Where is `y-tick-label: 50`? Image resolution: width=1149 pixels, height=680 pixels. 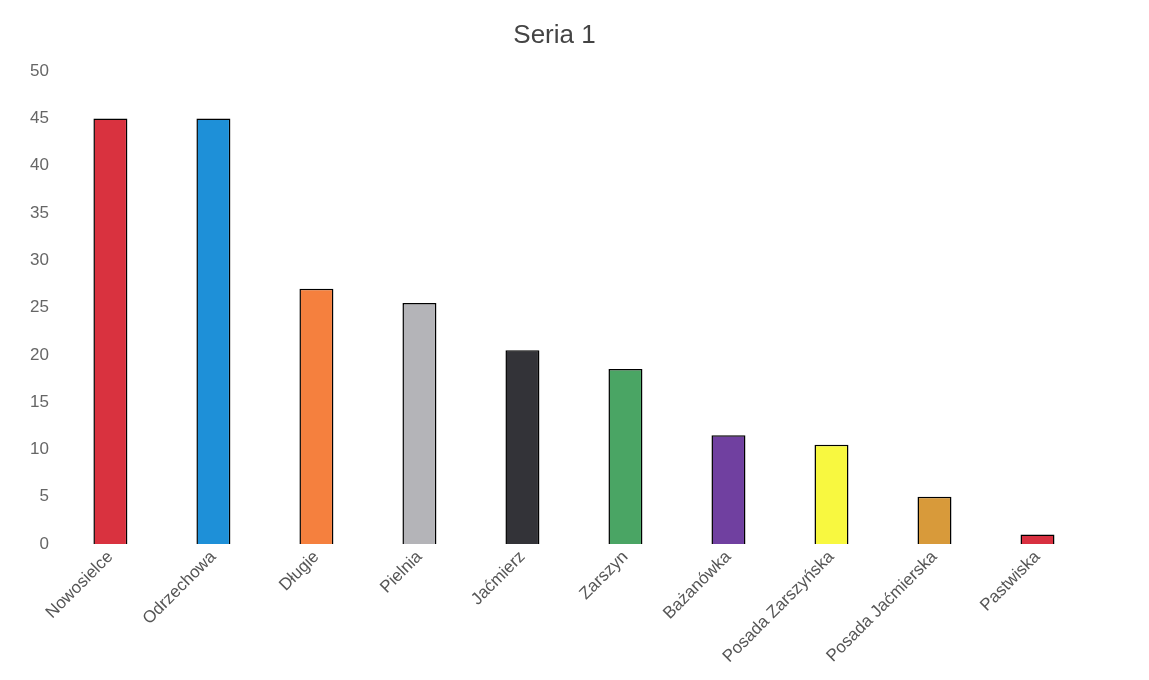 y-tick-label: 50 is located at coordinates (39, 70).